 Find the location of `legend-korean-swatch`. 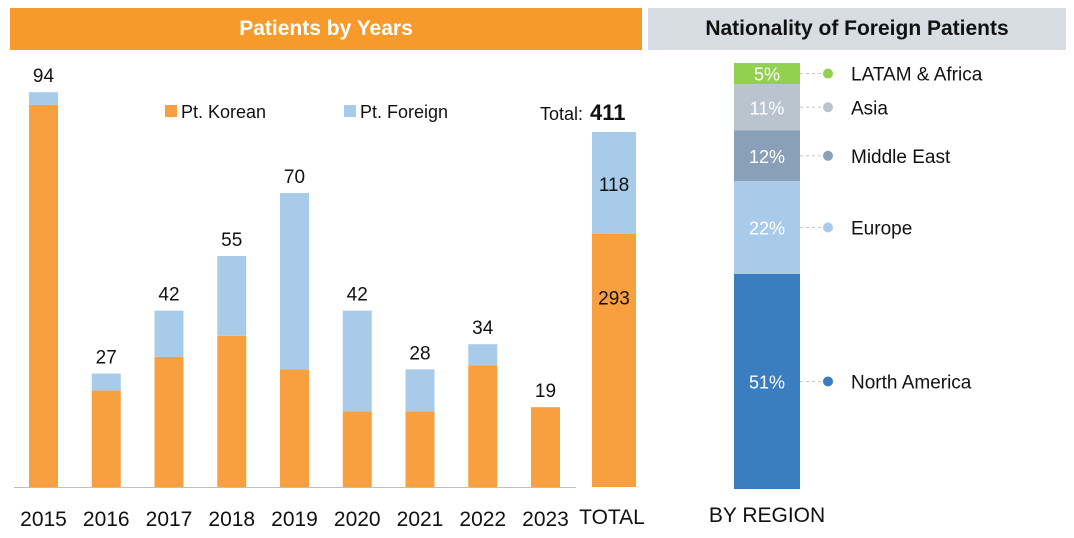

legend-korean-swatch is located at coordinates (171, 111).